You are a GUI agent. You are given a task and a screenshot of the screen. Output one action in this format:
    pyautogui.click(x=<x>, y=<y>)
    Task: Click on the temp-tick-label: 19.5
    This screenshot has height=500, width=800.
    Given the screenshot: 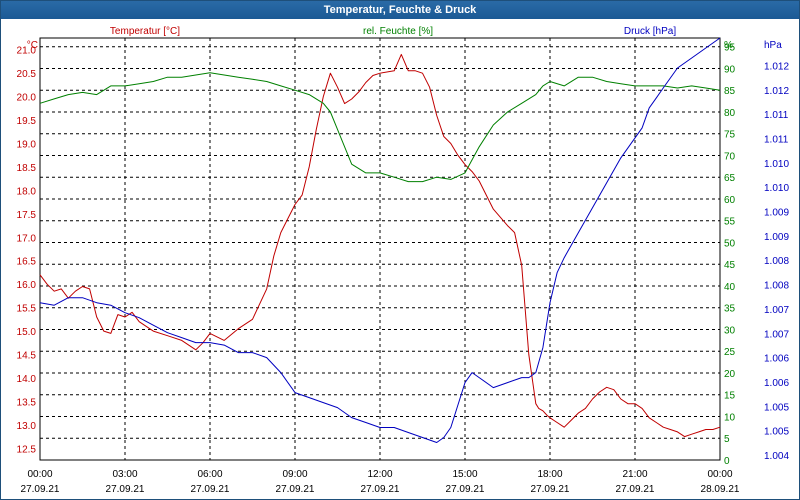 What is the action you would take?
    pyautogui.click(x=27, y=121)
    